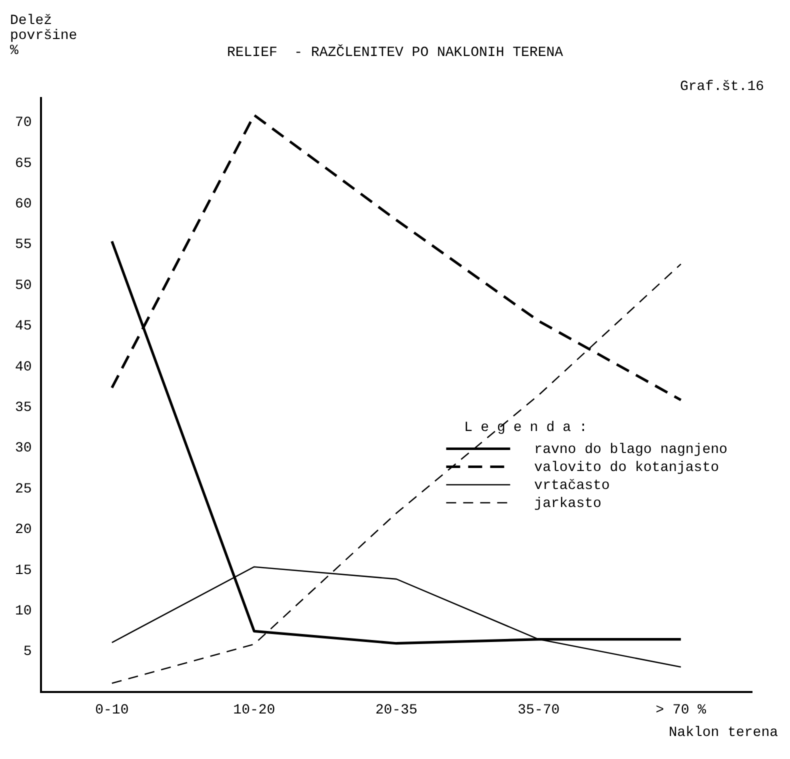 The width and height of the screenshot is (790, 759). I want to click on y-tick-label: 35, so click(23, 408).